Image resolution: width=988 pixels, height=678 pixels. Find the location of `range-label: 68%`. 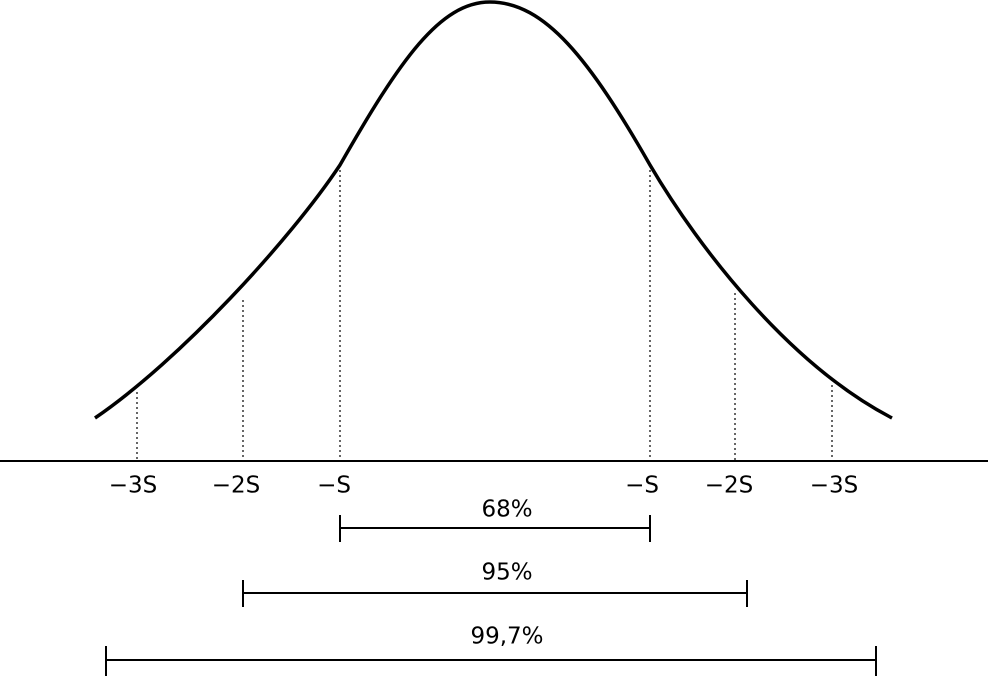

range-label: 68% is located at coordinates (506, 510).